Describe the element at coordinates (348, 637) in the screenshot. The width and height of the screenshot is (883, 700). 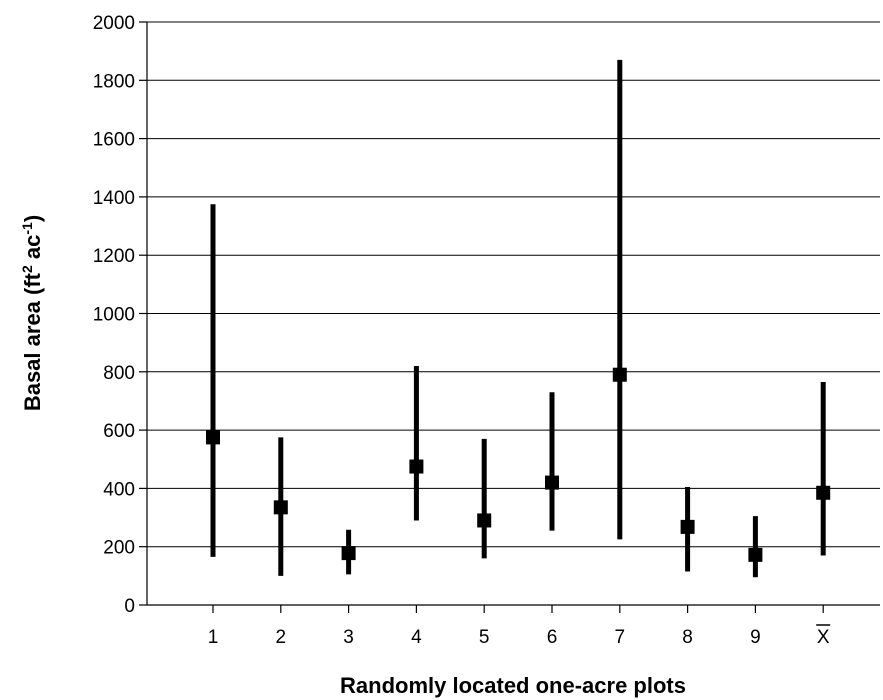
I see `x-tick-label-3: 3` at that location.